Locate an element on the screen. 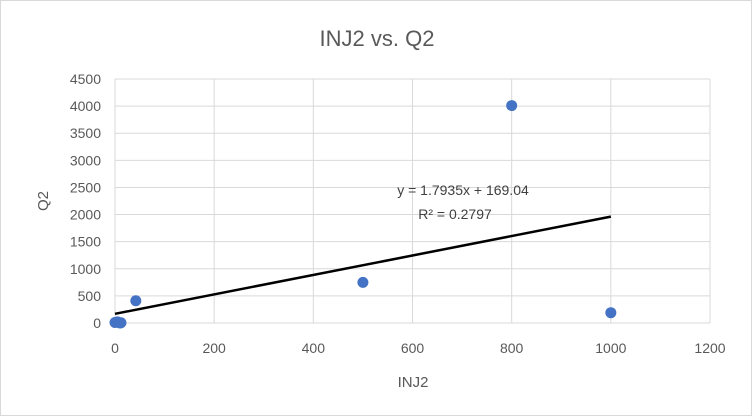 This screenshot has width=752, height=417. chart-title: INJ2 vs. Q2 is located at coordinates (377, 38).